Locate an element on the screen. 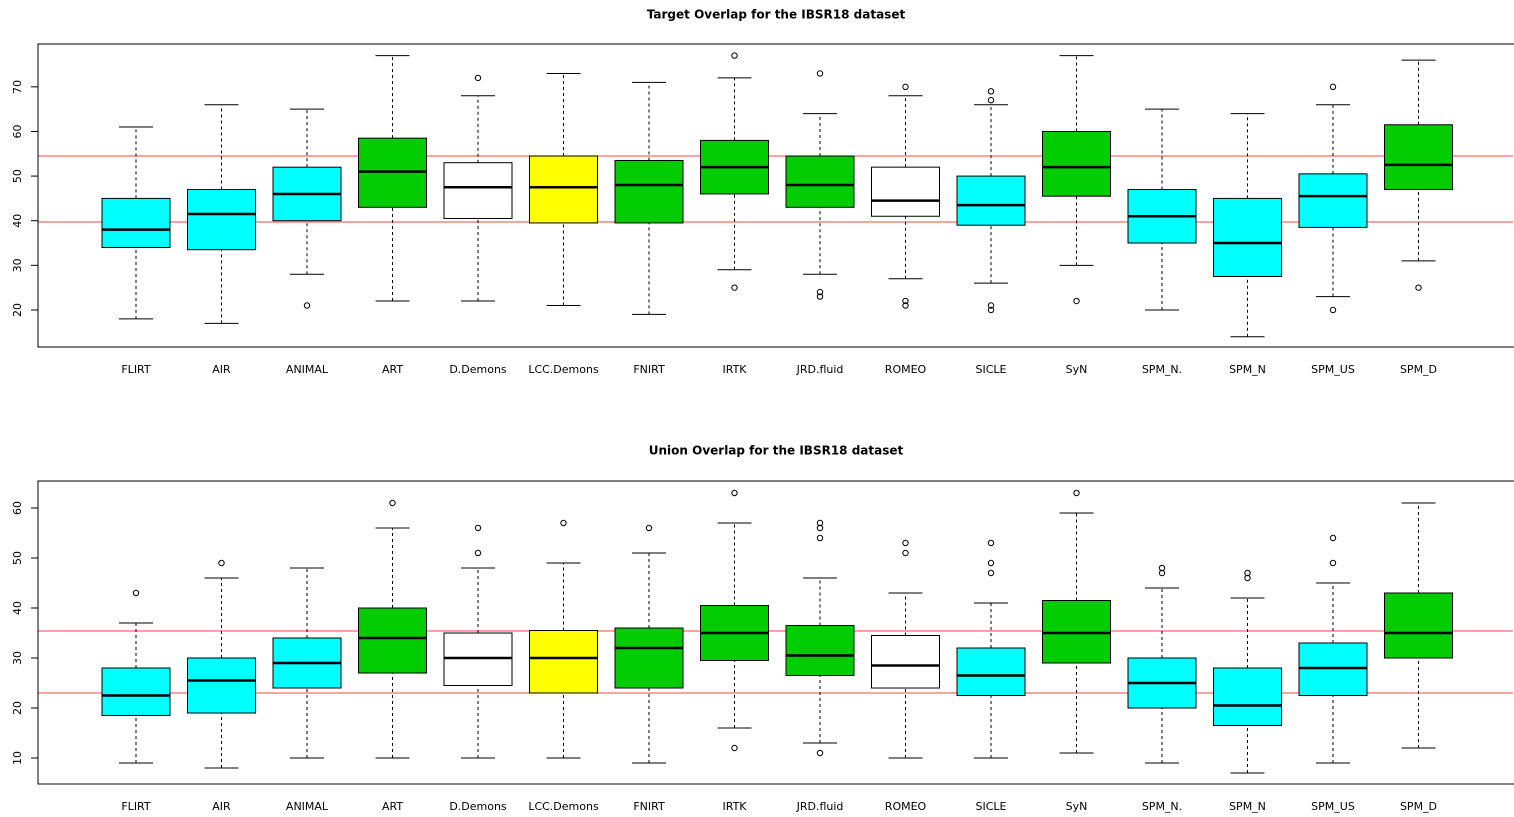 The height and width of the screenshot is (817, 1514). x-tick-label: D.Demons is located at coordinates (478, 369).